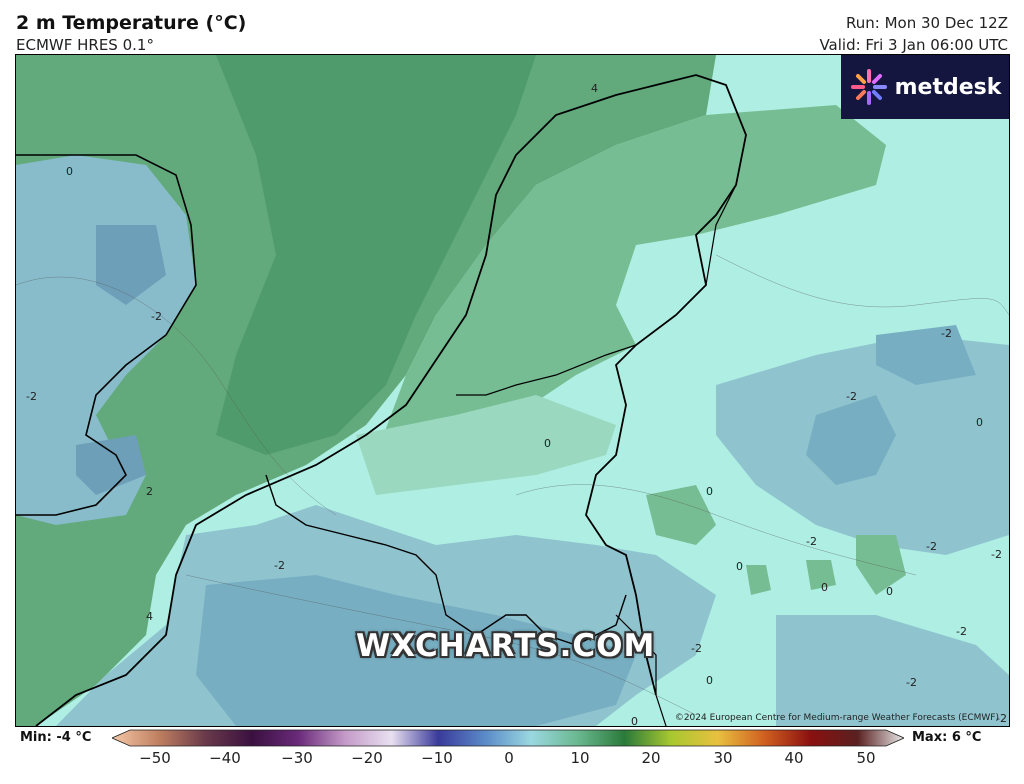 This screenshot has height=784, width=1024. Describe the element at coordinates (367, 758) in the screenshot. I see `colorbar-tick-label: −20` at that location.